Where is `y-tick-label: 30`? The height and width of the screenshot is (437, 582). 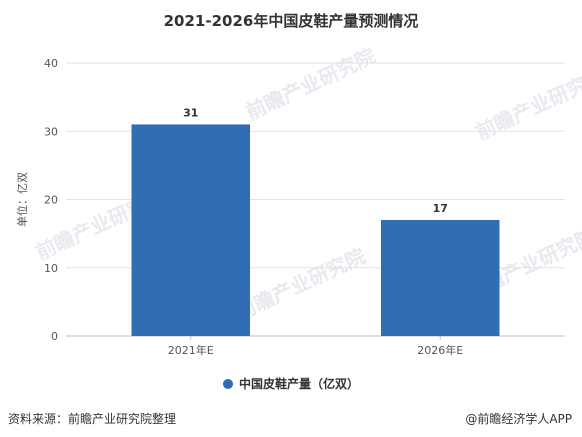 y-tick-label: 30 is located at coordinates (51, 131).